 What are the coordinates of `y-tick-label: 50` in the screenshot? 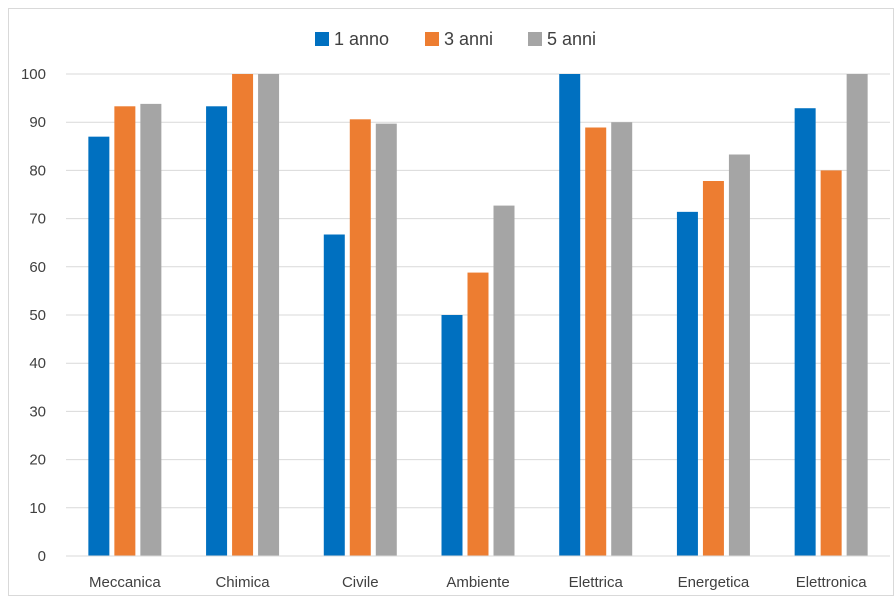 It's located at (37, 315).